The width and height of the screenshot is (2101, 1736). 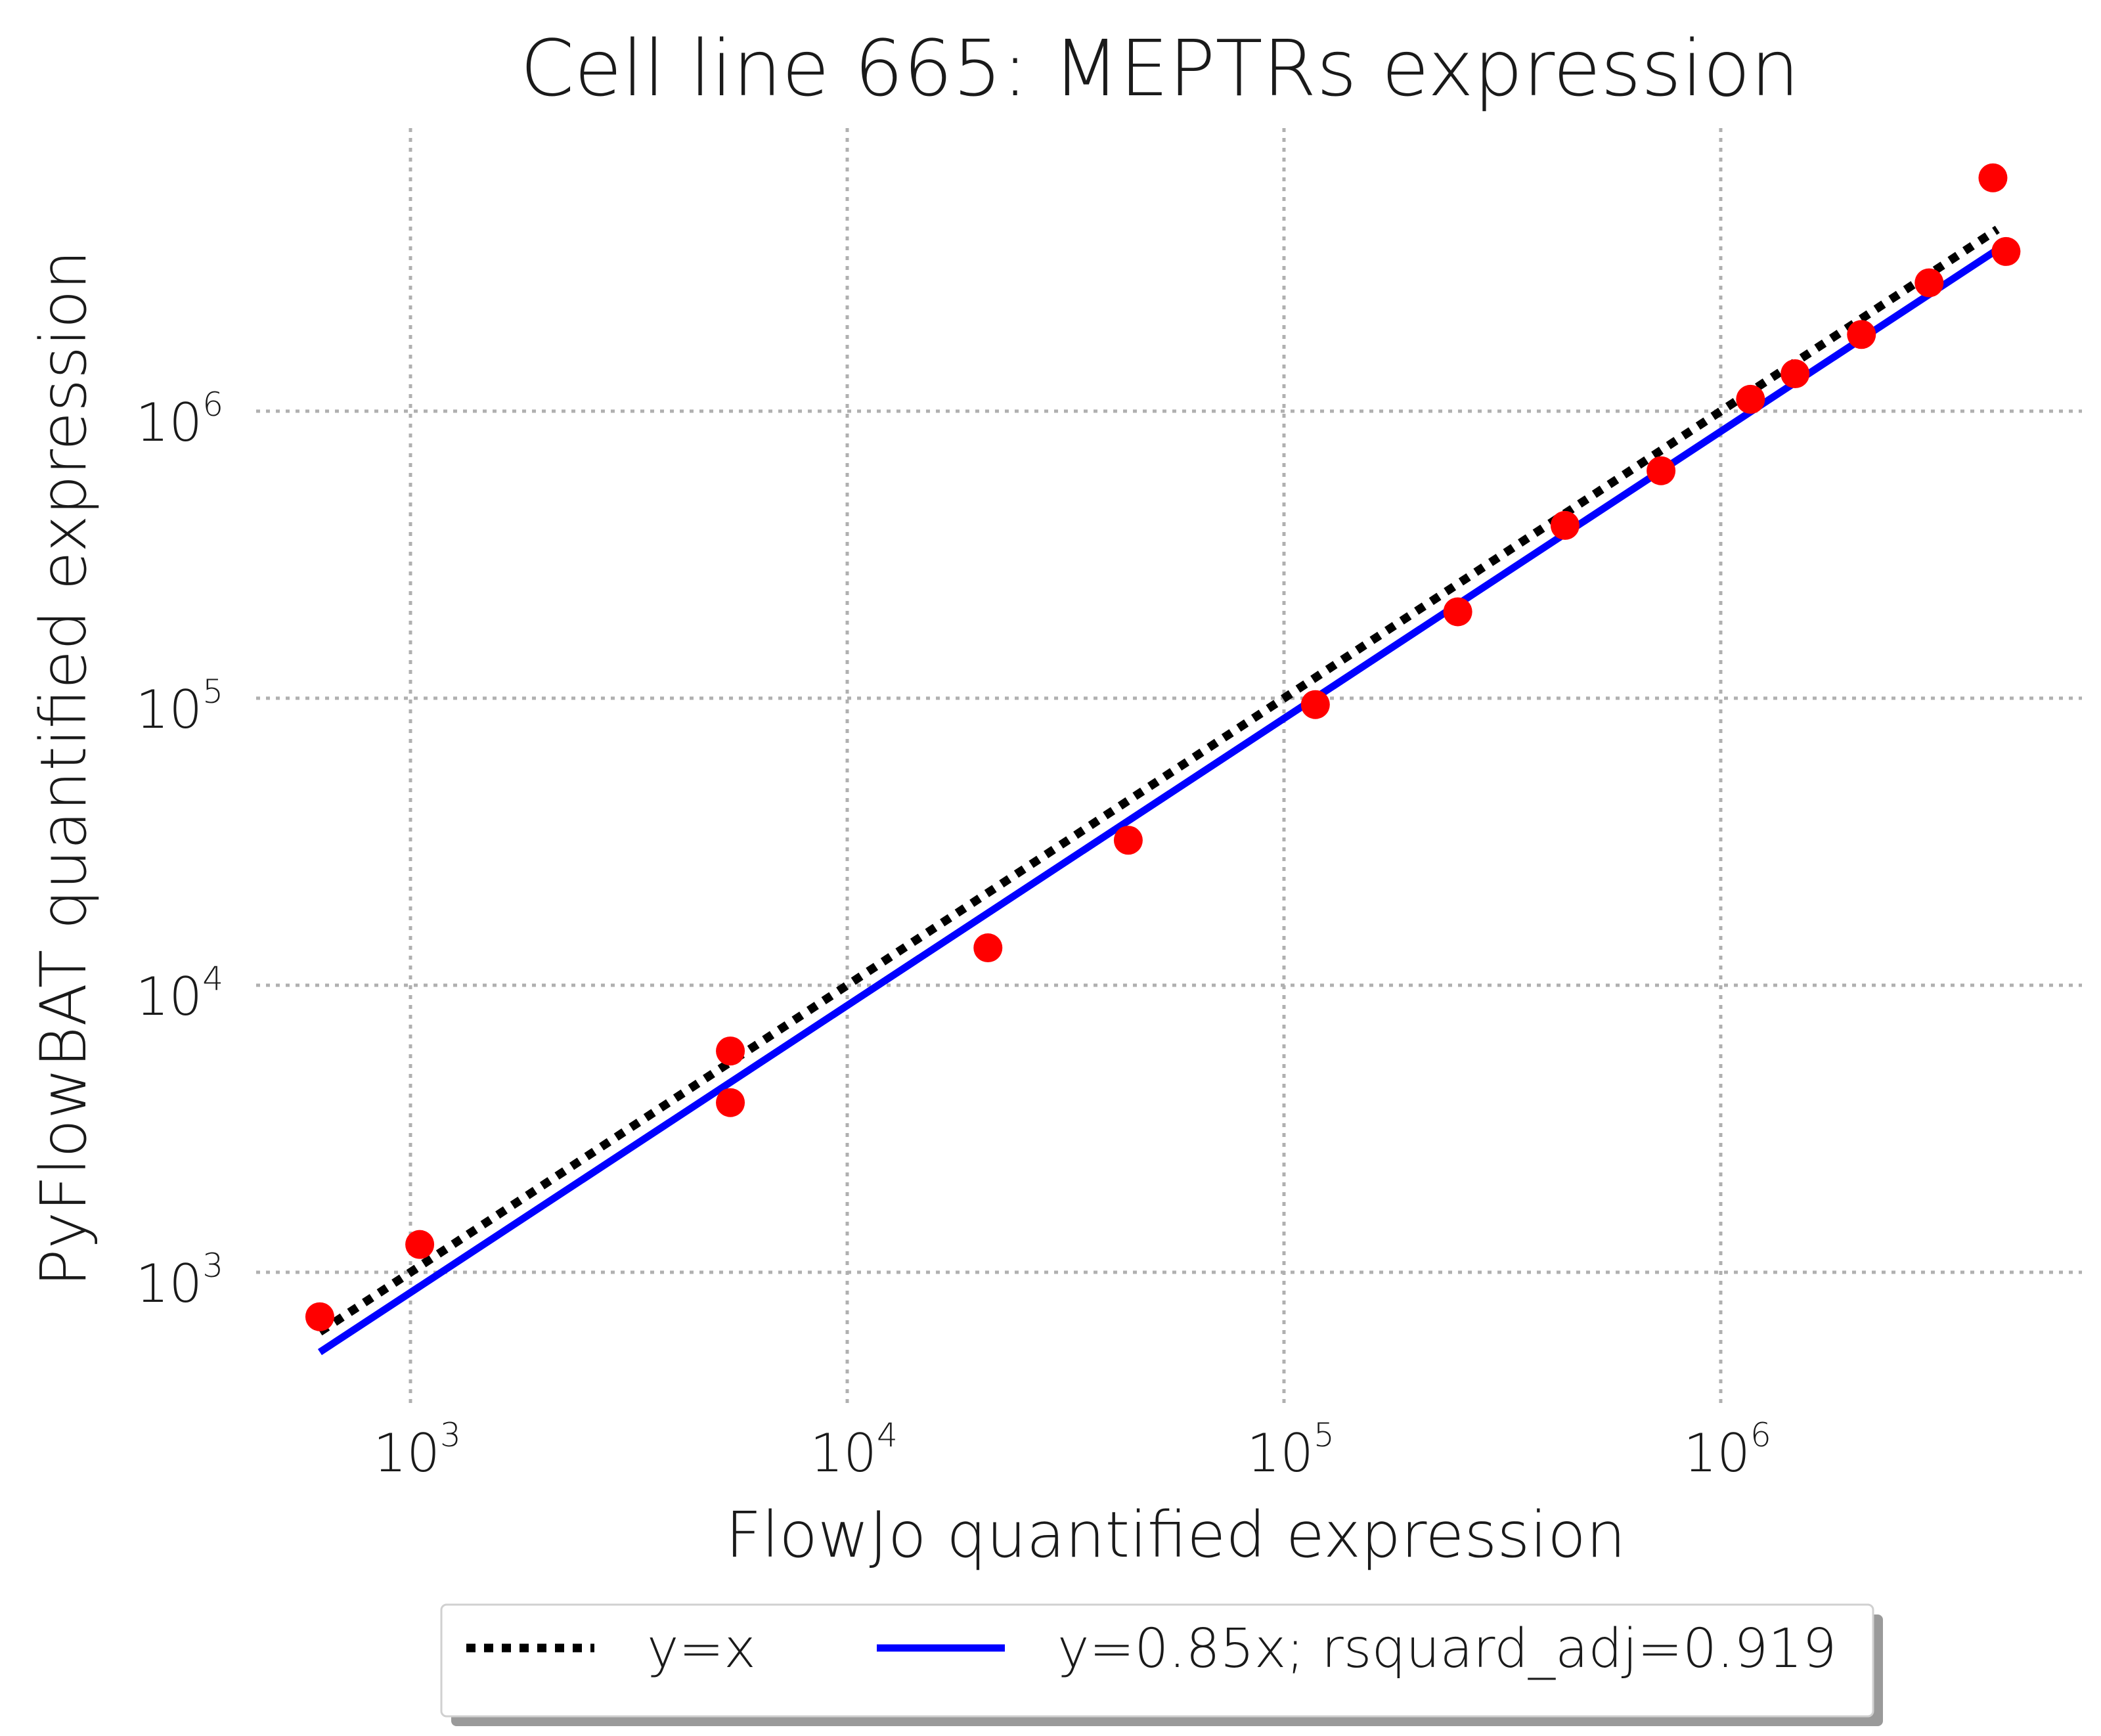 I want to click on y-tick-label: 10⁴, so click(x=179, y=993).